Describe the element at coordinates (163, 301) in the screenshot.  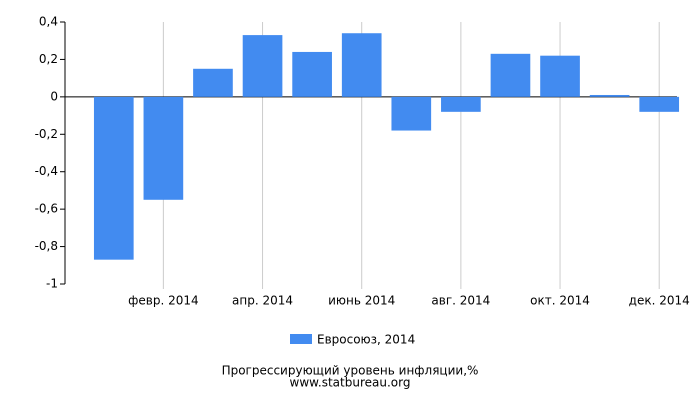
I see `x-tick-label: февр. 2014` at that location.